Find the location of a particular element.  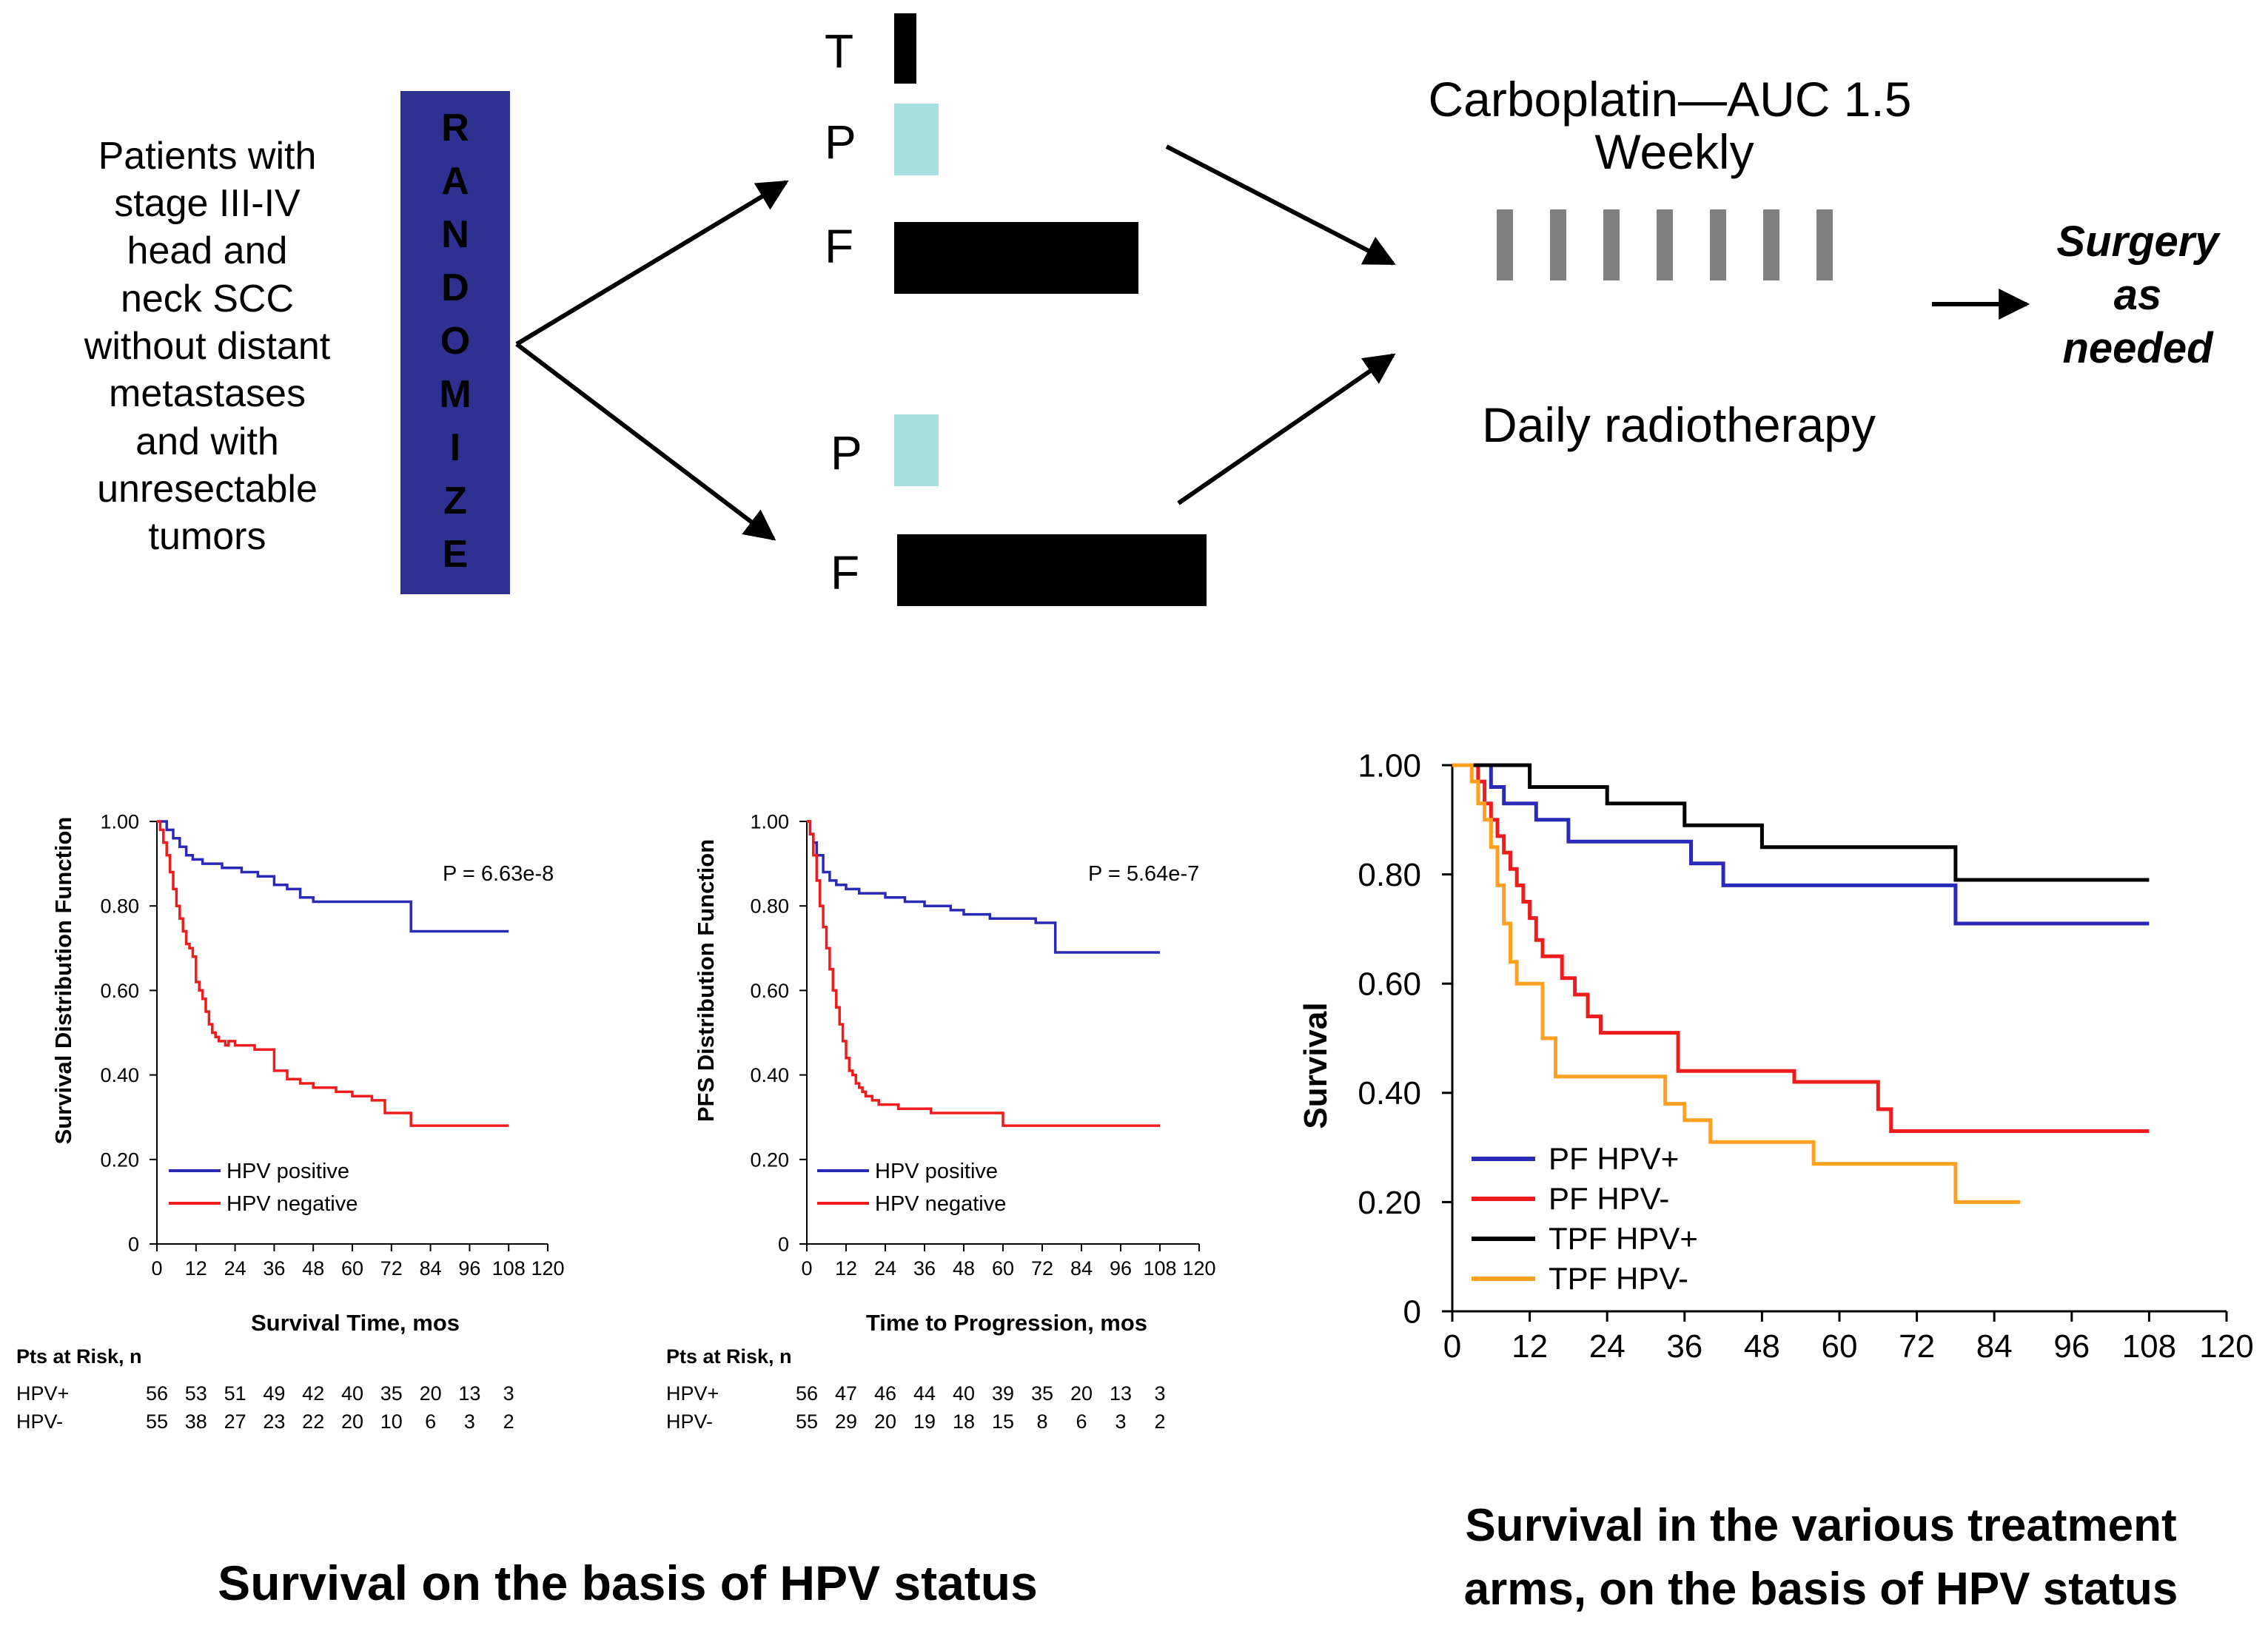

risk-cell: 44 is located at coordinates (924, 1393).